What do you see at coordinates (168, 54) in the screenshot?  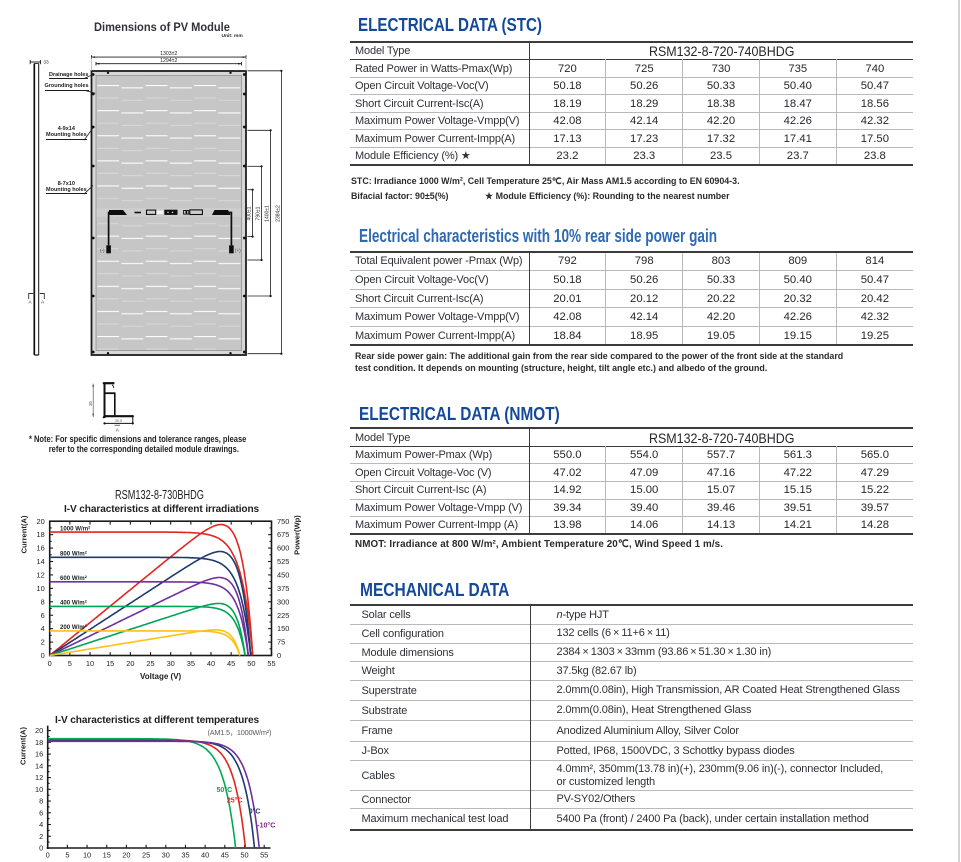 I see `svg-text: 1303±2` at bounding box center [168, 54].